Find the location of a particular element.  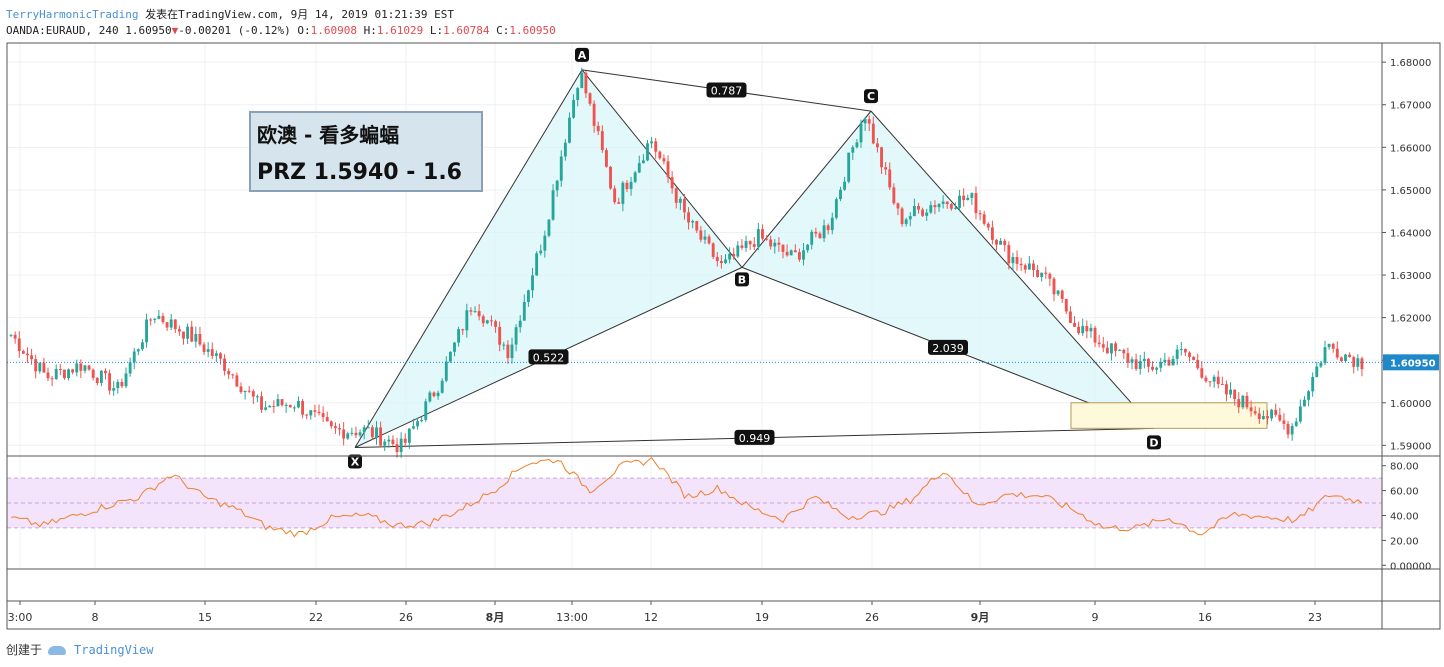

last-price-value: 1.60950 is located at coordinates (1413, 363).